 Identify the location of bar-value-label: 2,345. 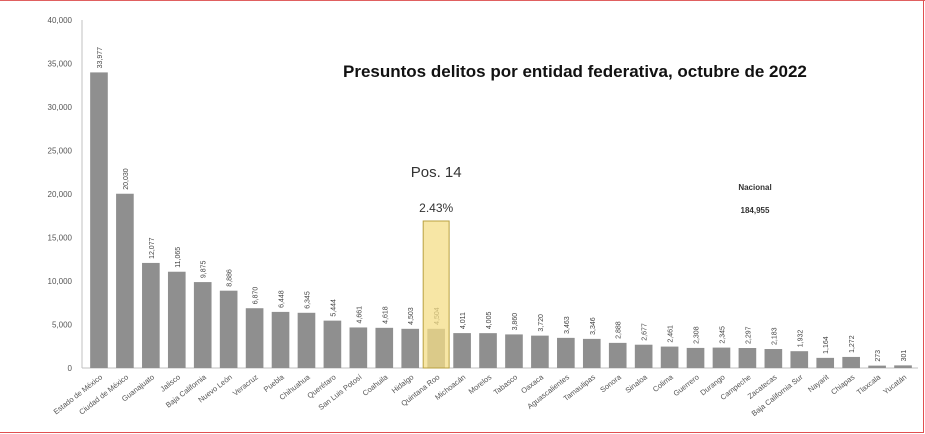
(722, 335).